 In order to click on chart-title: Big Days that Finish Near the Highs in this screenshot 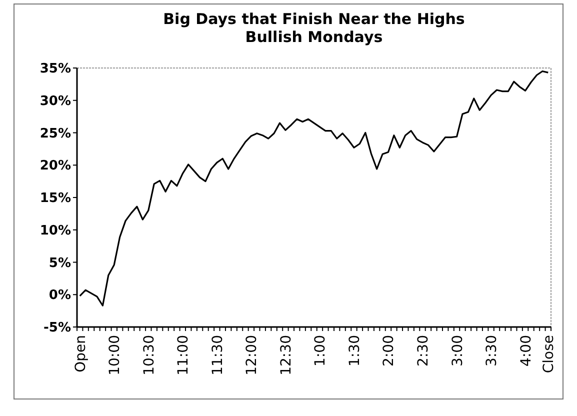, I will do `click(314, 19)`.